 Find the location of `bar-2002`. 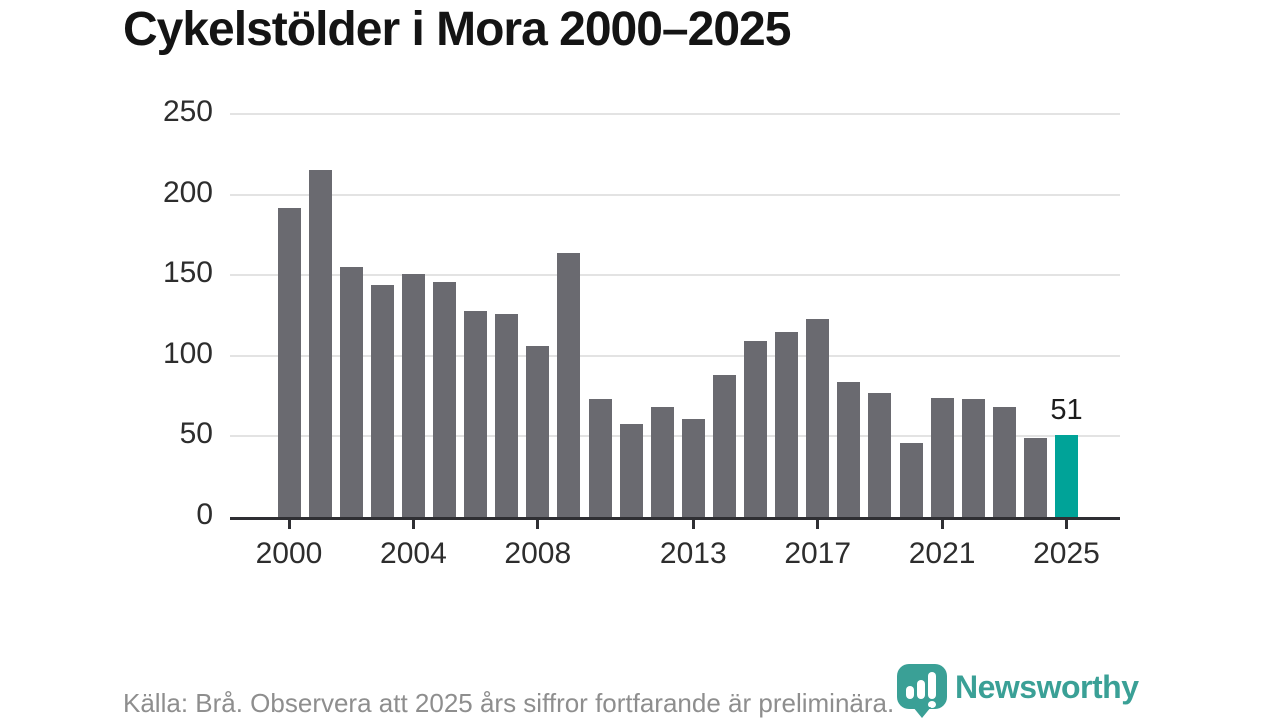

bar-2002 is located at coordinates (351, 392).